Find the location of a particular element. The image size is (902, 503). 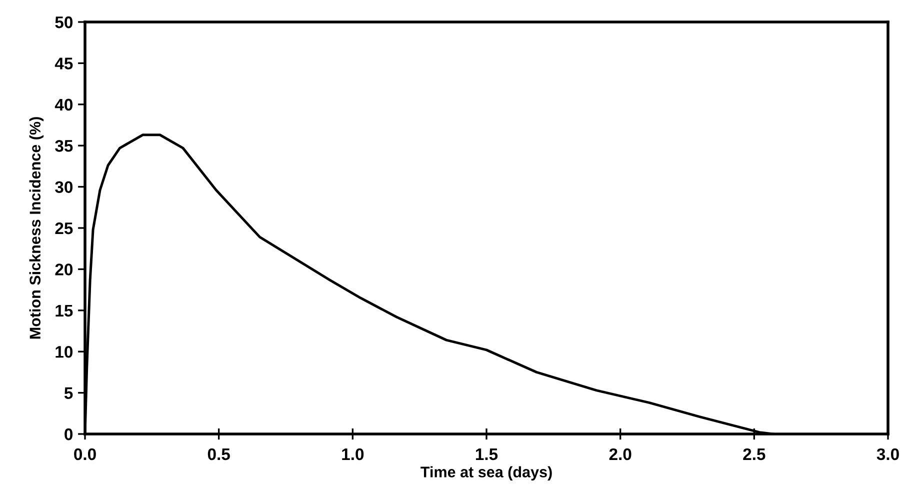

y-tick-label: 15 is located at coordinates (64, 310).